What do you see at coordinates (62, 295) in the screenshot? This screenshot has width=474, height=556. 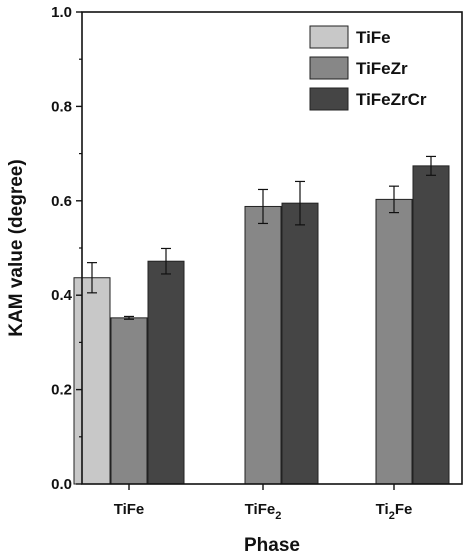 I see `y-tick-label: 0.4` at bounding box center [62, 295].